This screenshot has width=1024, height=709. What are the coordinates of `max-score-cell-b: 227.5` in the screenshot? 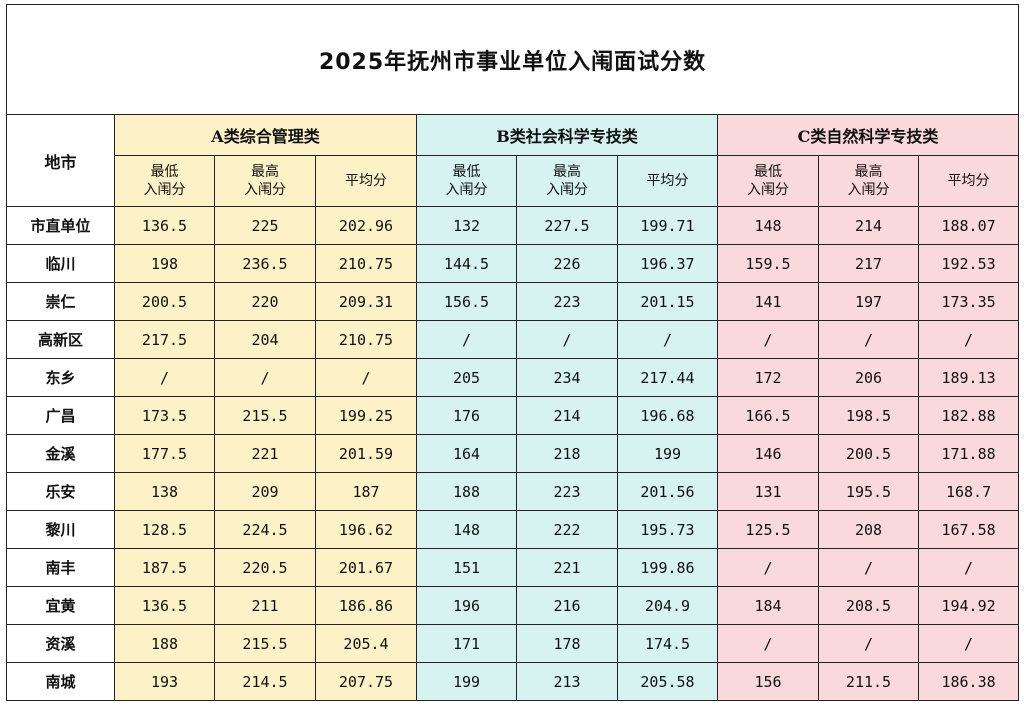 It's located at (567, 225).